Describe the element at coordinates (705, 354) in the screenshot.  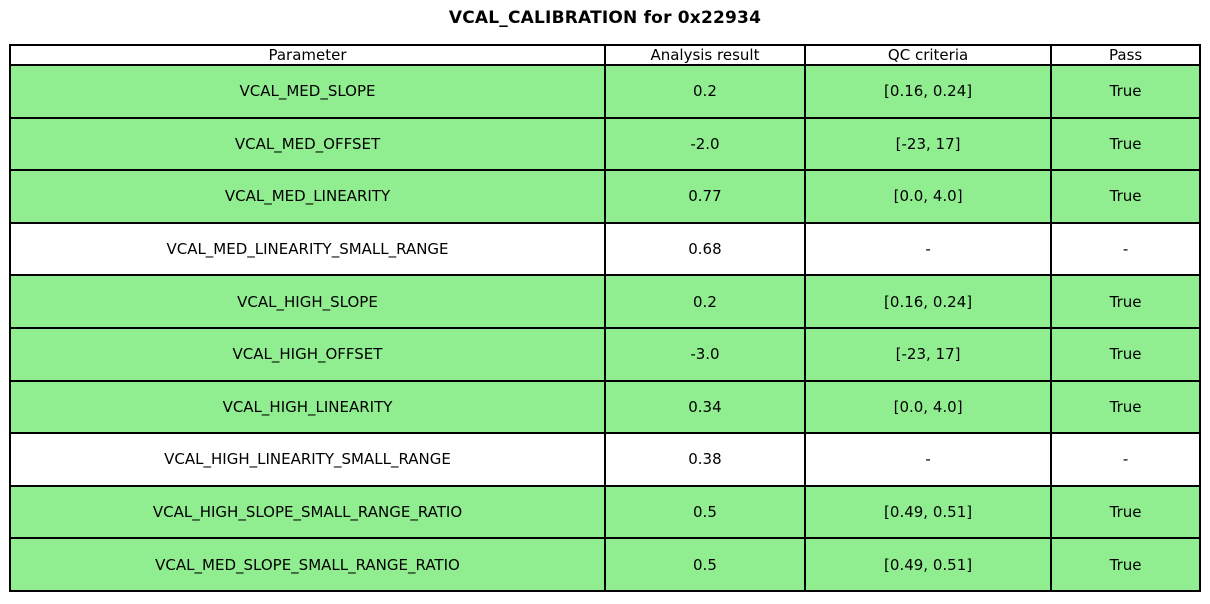
I see `analysis-result-cell: -3.0` at that location.